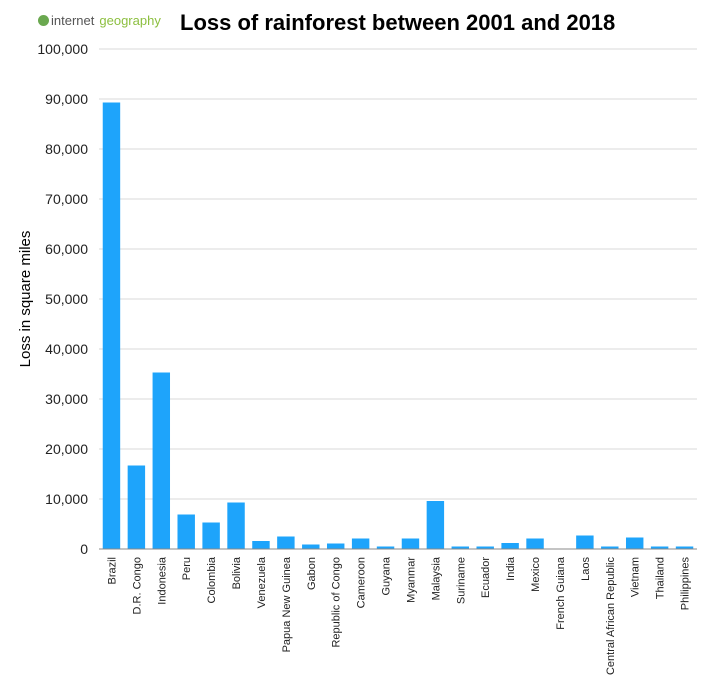 The width and height of the screenshot is (705, 694). I want to click on x-tick-label: Brazil, so click(112, 571).